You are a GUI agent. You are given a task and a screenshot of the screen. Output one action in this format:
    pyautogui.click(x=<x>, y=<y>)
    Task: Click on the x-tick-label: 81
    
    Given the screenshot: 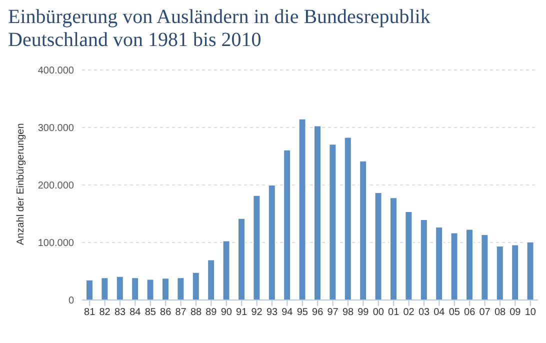 What is the action you would take?
    pyautogui.click(x=90, y=312)
    